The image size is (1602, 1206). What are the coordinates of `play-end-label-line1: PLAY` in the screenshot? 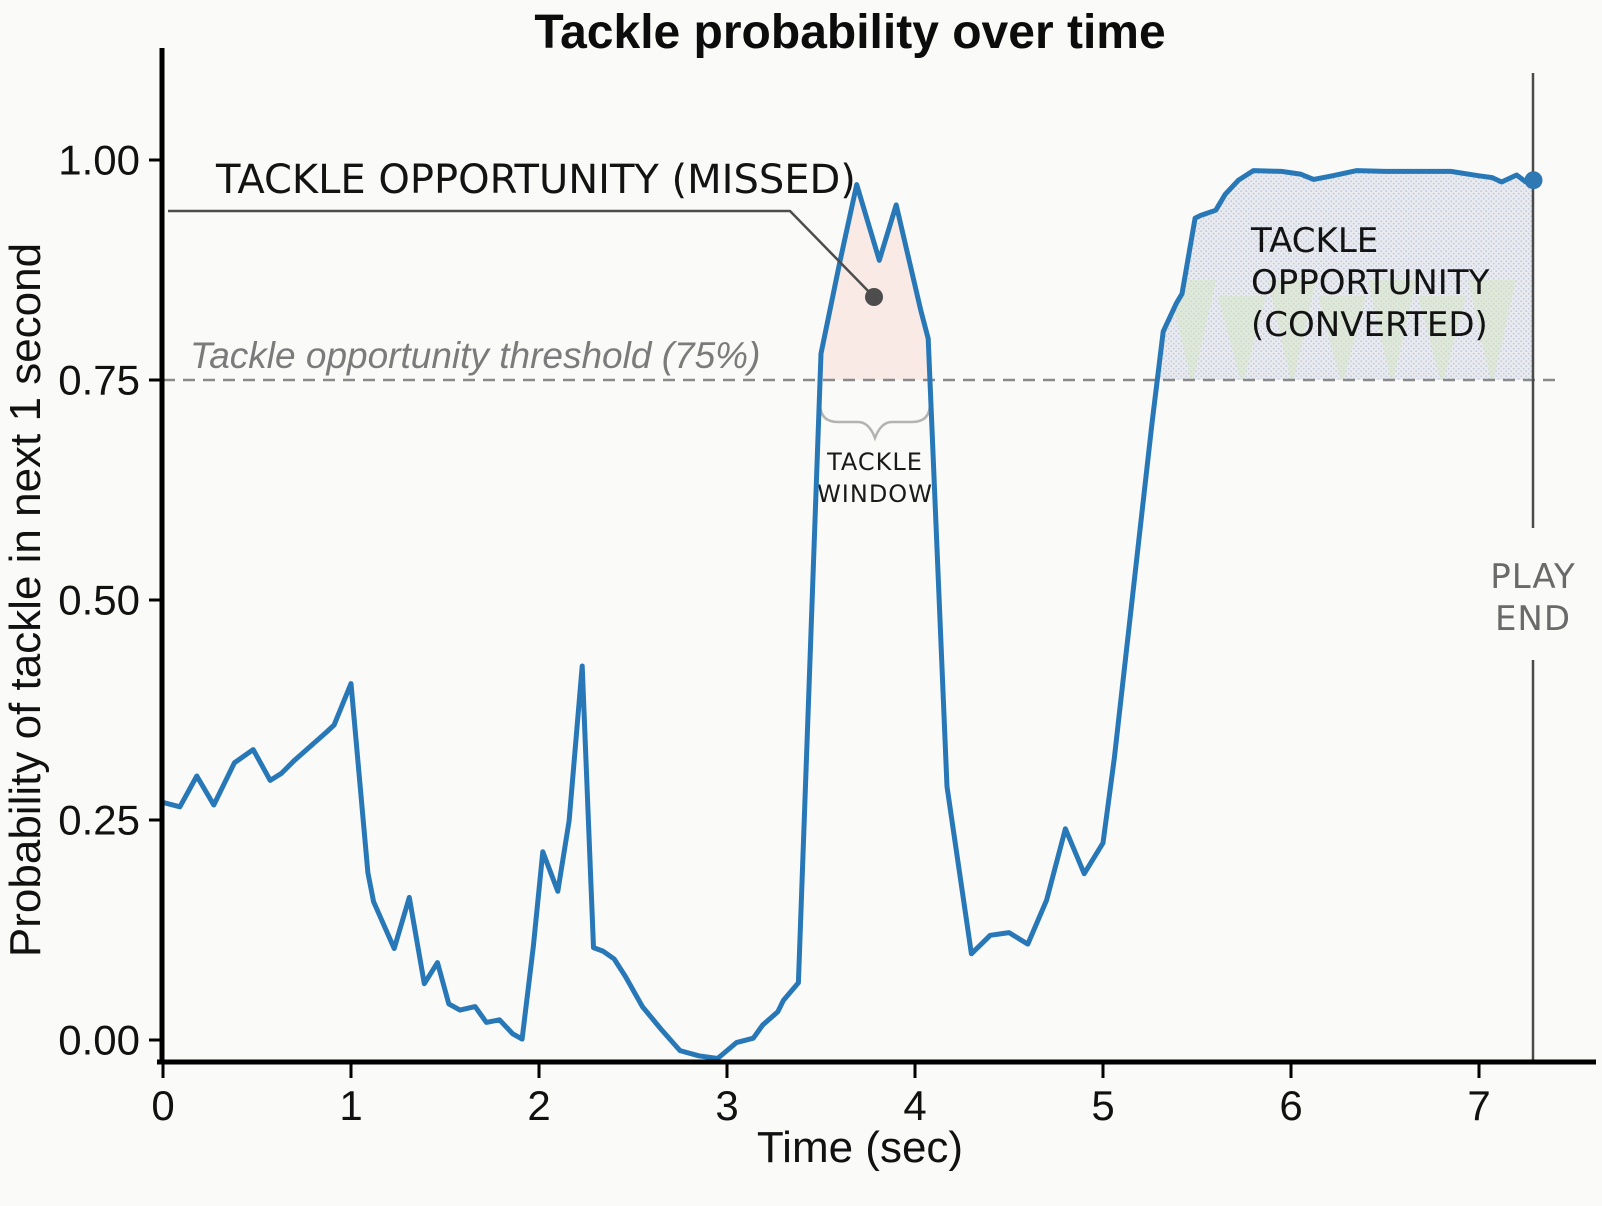 It's located at (1533, 577).